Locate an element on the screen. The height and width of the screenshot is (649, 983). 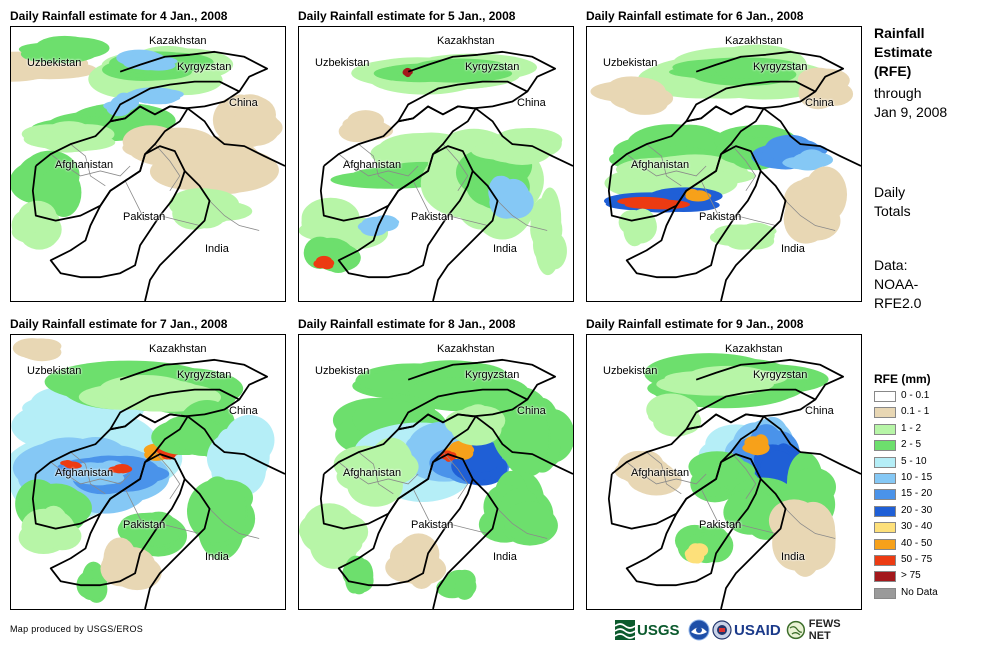
side-data-line: Data: is located at coordinates (891, 265).